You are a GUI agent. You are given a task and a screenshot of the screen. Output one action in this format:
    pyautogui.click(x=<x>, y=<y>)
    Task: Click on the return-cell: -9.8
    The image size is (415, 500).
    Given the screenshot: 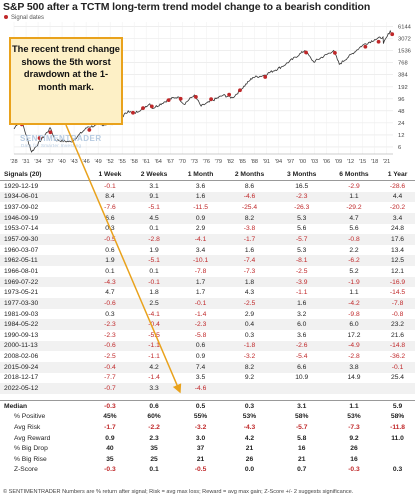 What is the action you would take?
    pyautogui.click(x=354, y=314)
    